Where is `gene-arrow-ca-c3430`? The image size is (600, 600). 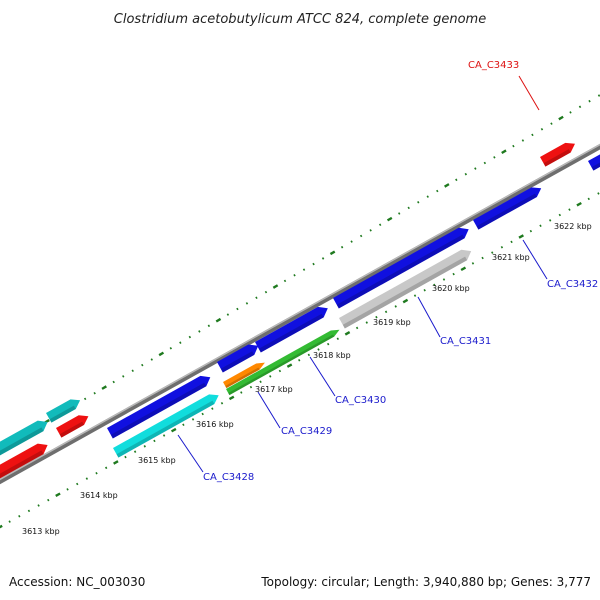 gene-arrow-ca-c3430 is located at coordinates (283, 362).